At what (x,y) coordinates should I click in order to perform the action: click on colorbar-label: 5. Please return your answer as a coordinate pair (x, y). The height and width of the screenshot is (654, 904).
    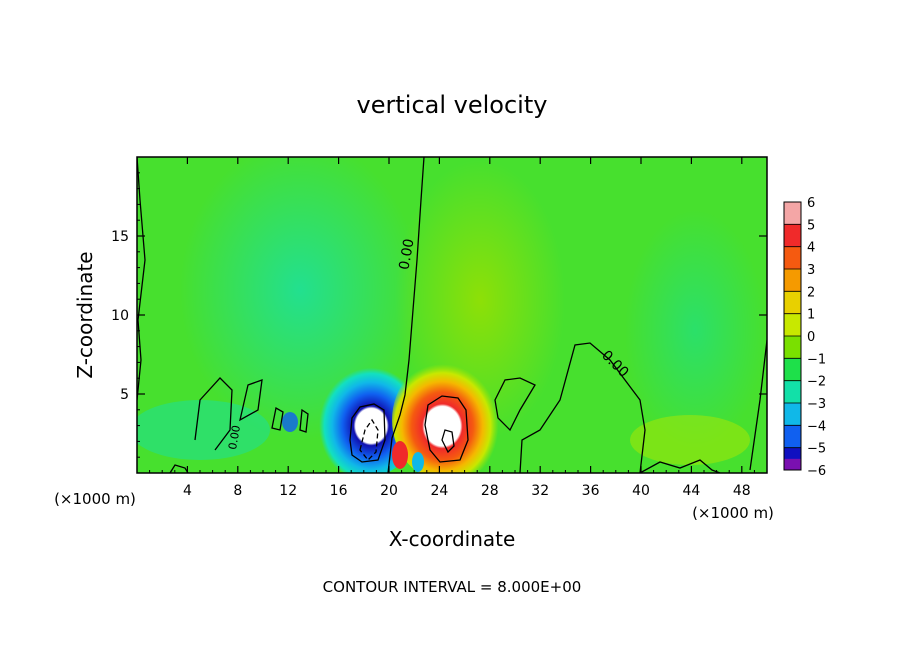
    Looking at the image, I should click on (811, 225).